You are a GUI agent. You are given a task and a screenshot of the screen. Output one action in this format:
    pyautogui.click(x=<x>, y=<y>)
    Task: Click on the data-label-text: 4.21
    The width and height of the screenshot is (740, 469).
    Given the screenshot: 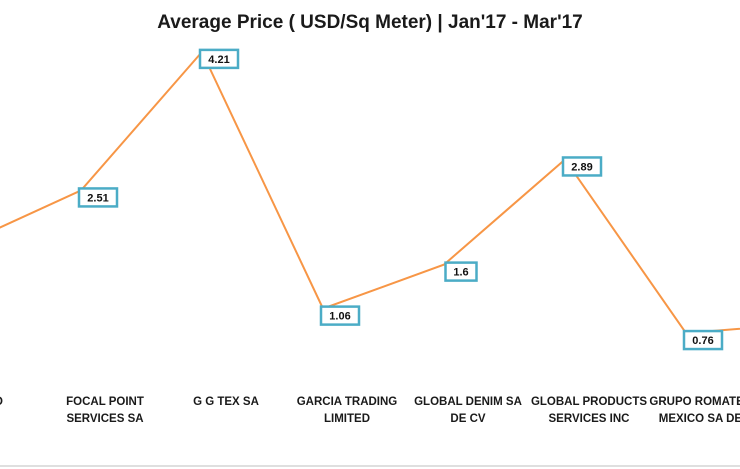 What is the action you would take?
    pyautogui.click(x=218, y=60)
    